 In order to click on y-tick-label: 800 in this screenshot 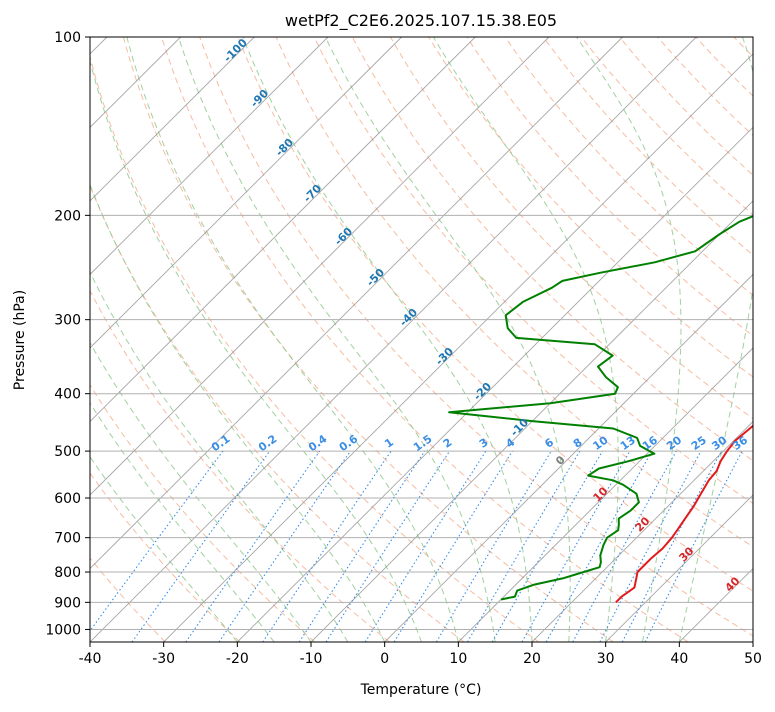, I will do `click(67, 573)`.